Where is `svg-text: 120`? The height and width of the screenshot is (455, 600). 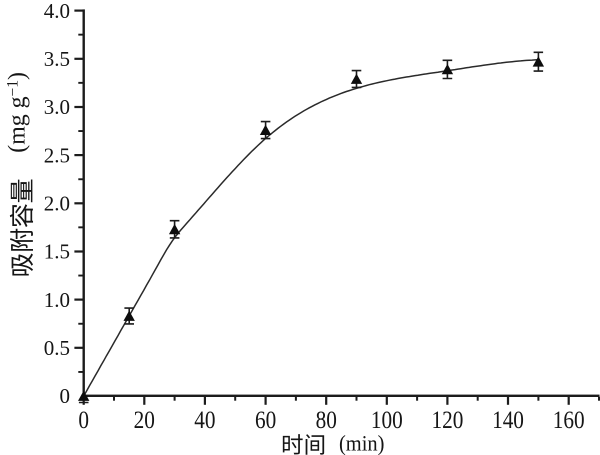
svg-text: 120 is located at coordinates (447, 420).